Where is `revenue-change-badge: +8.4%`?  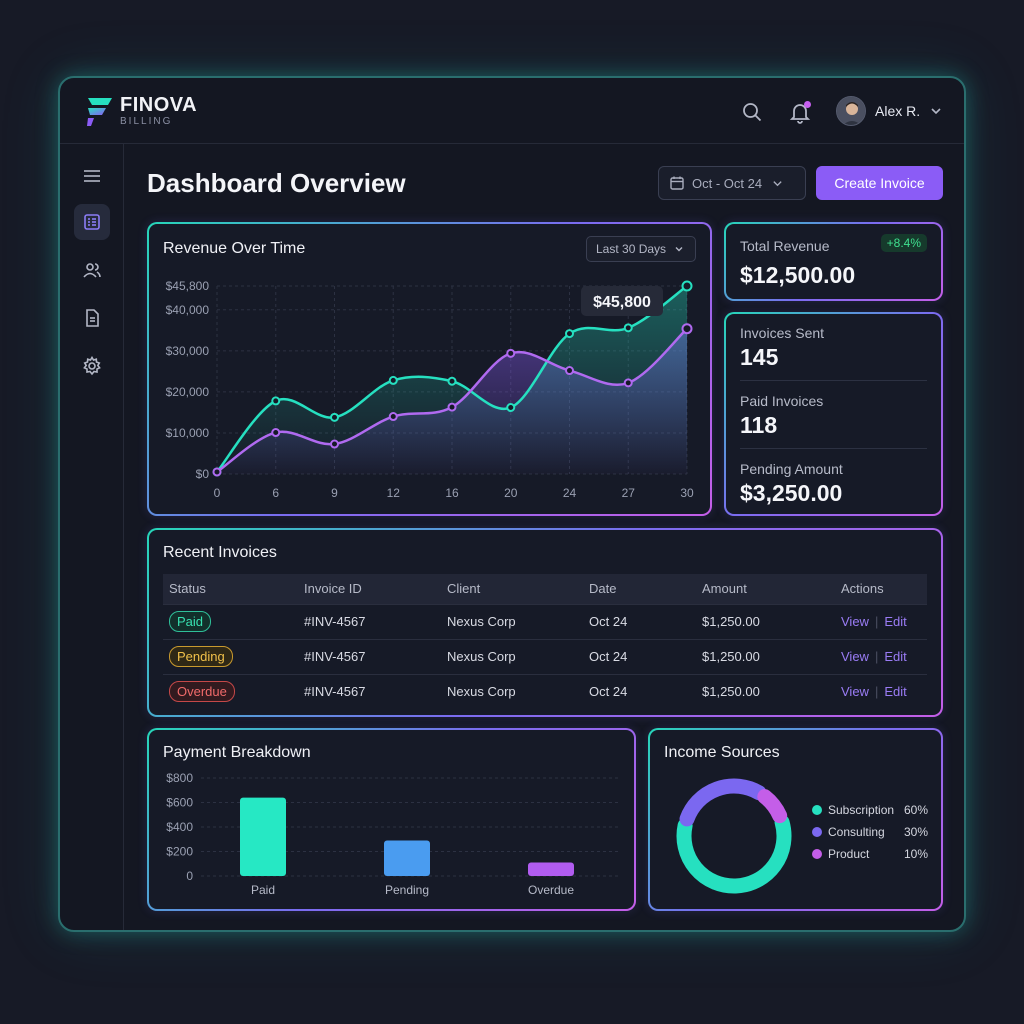 revenue-change-badge: +8.4% is located at coordinates (903, 243).